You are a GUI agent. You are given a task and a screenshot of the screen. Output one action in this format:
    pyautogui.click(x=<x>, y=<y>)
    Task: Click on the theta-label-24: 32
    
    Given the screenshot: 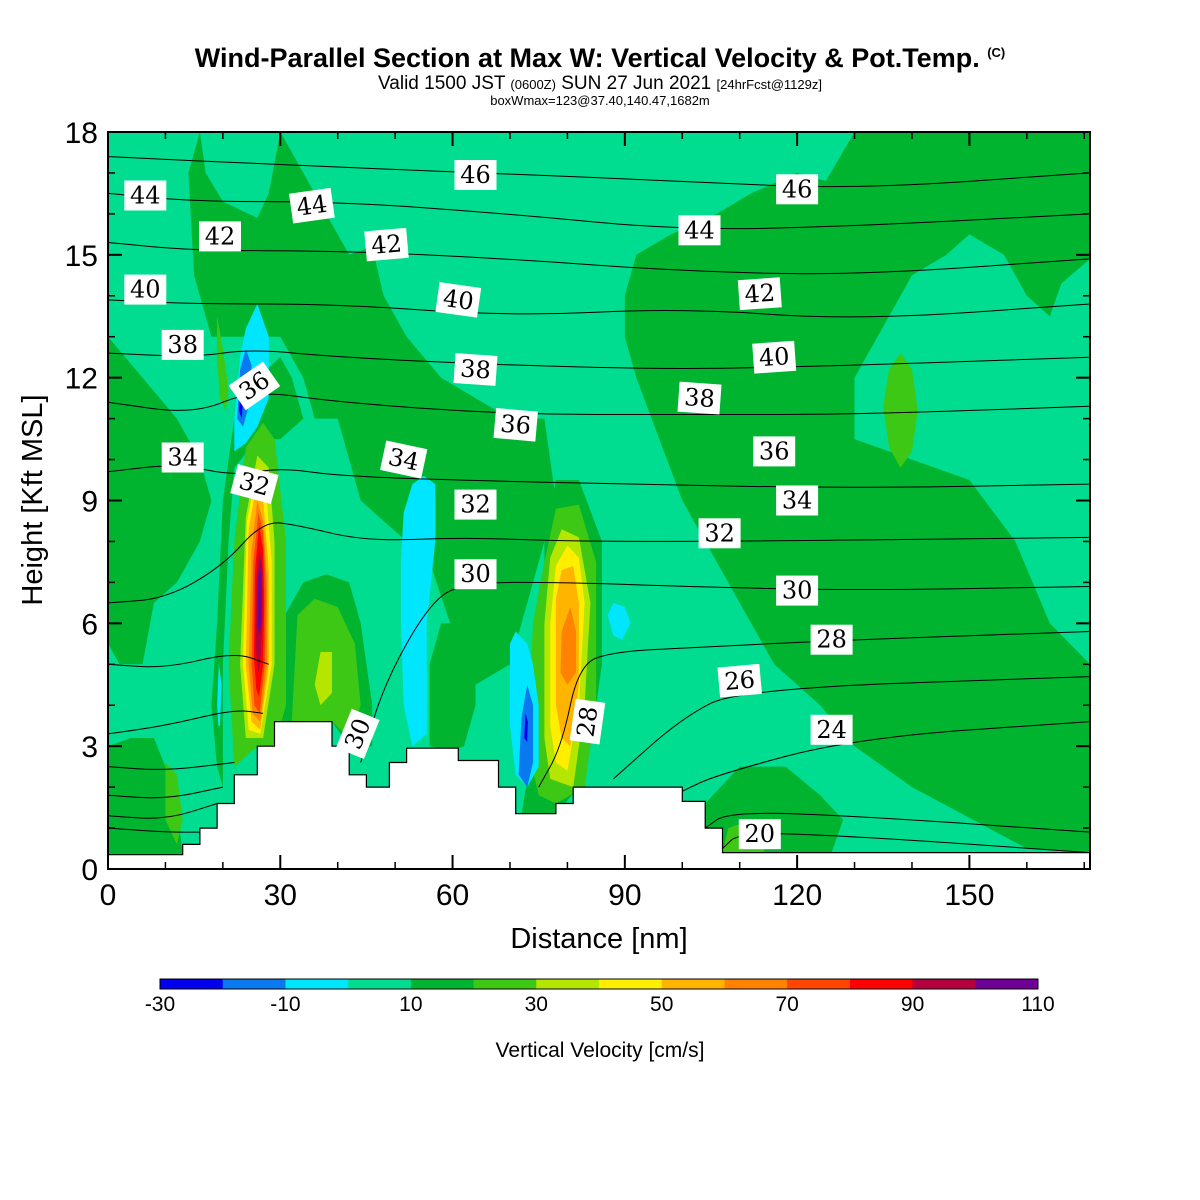 What is the action you would take?
    pyautogui.click(x=719, y=533)
    